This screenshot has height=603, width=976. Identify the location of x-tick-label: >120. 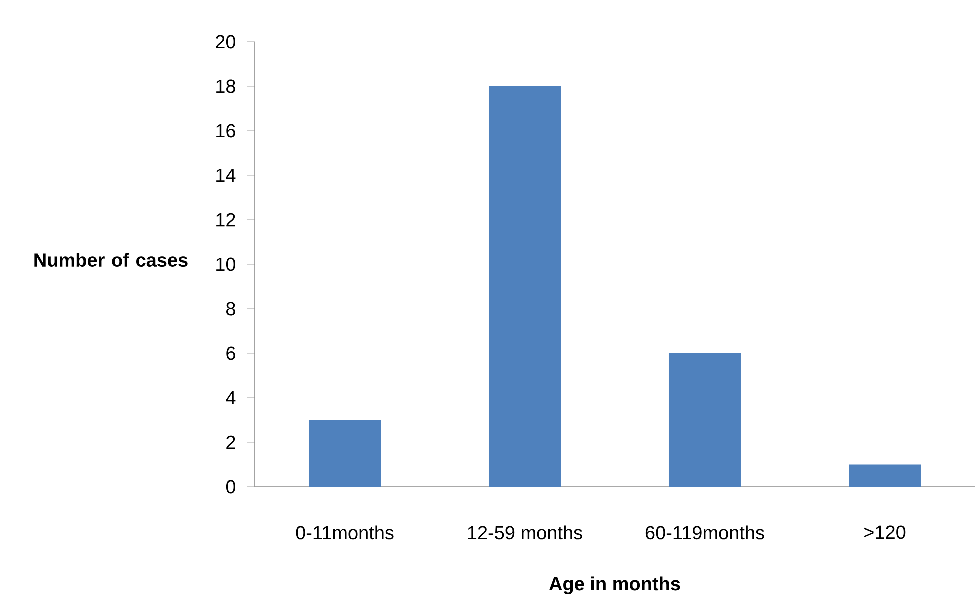
(885, 533).